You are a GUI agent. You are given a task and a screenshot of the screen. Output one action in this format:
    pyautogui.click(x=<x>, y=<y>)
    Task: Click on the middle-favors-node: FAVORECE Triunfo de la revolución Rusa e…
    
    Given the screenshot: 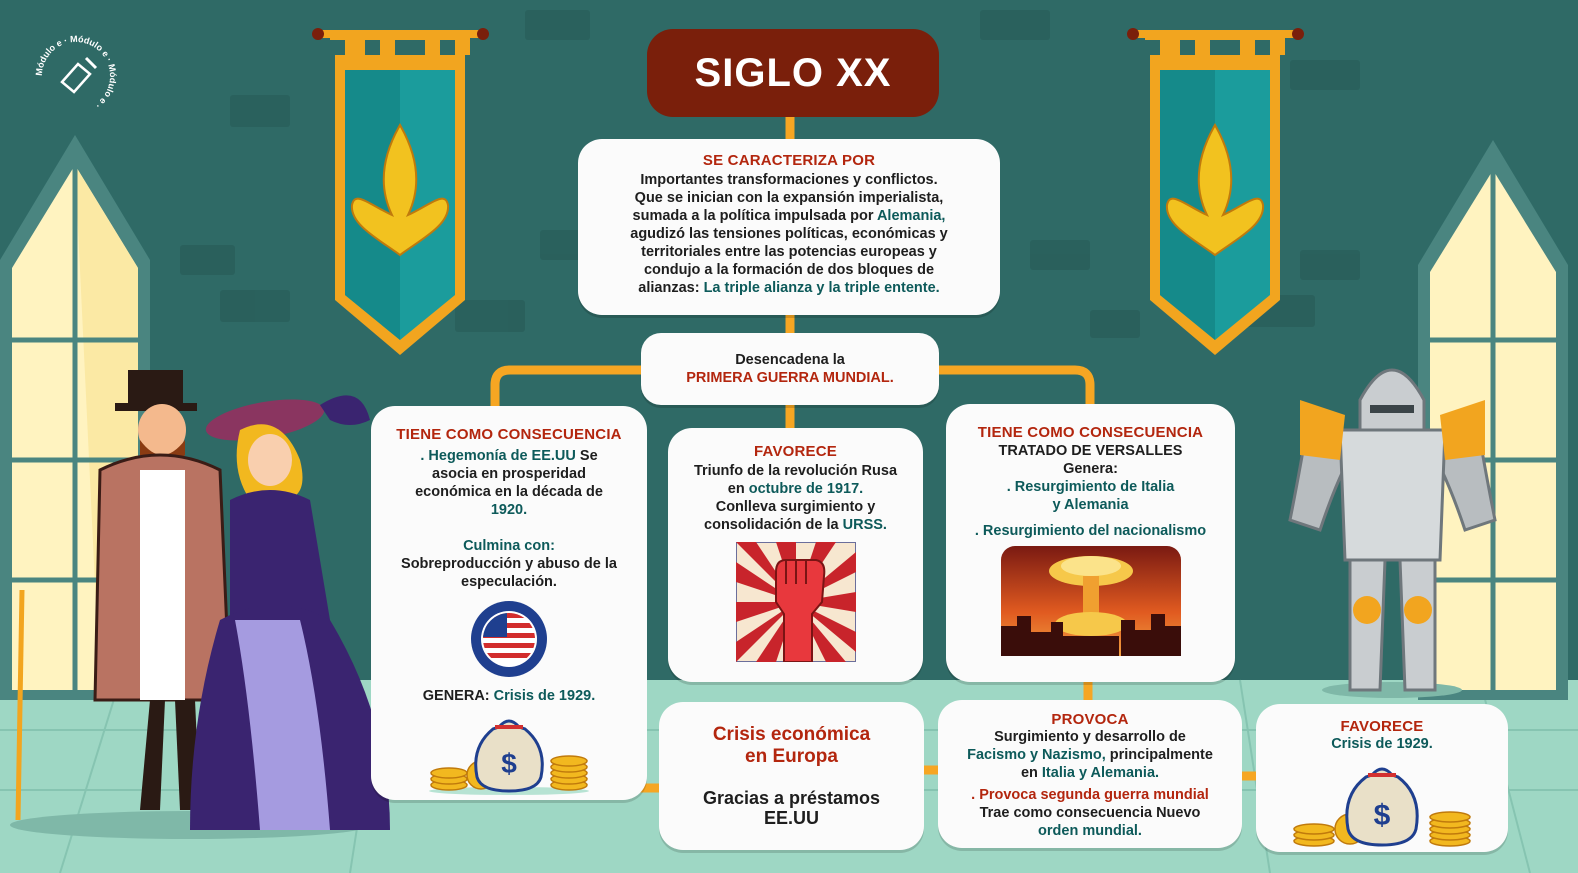 What is the action you would take?
    pyautogui.click(x=795, y=555)
    